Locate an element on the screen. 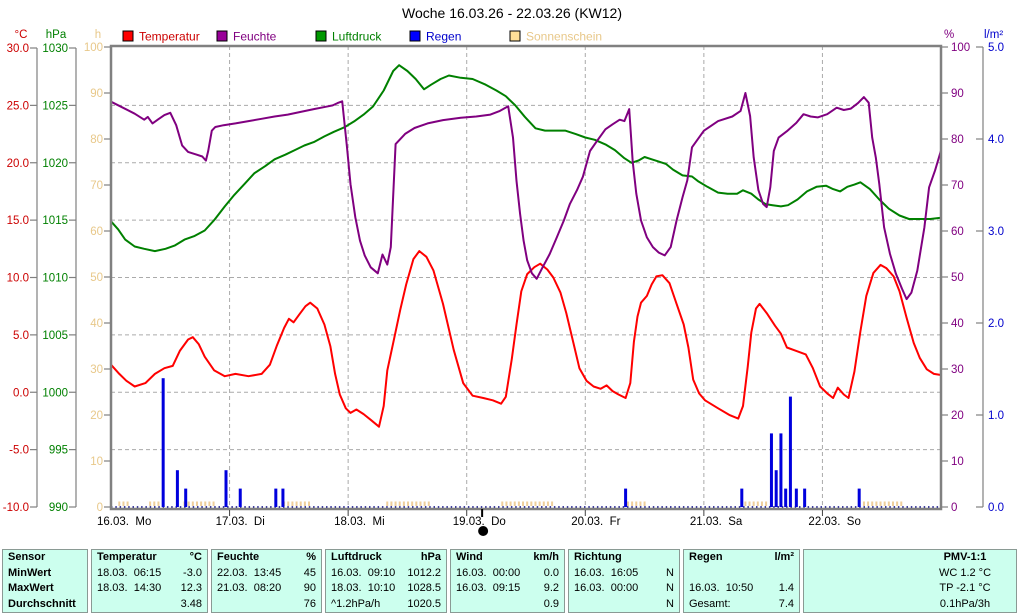 This screenshot has height=615, width=1024. svg-text: hPa is located at coordinates (56, 35).